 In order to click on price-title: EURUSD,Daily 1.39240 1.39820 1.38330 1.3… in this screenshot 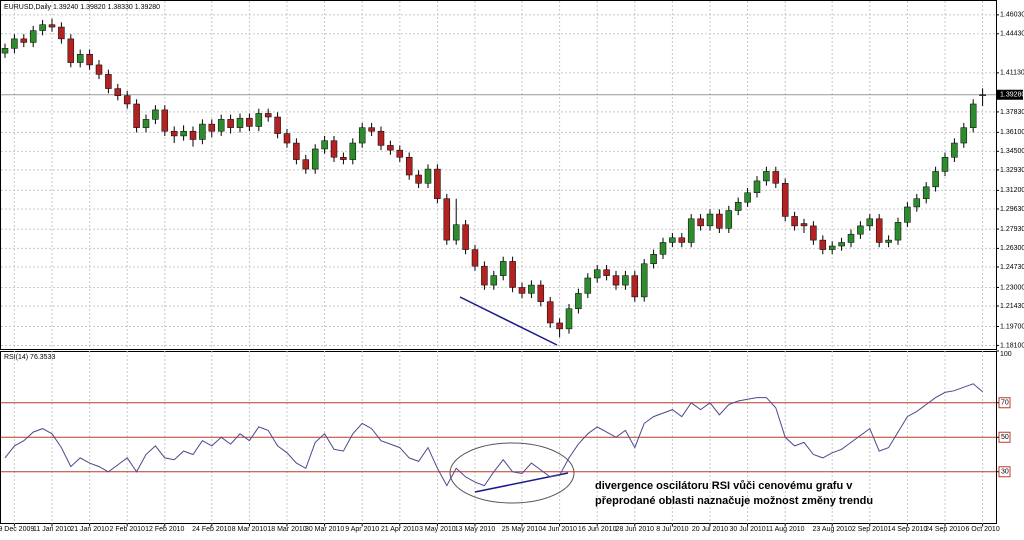, I will do `click(82, 7)`.